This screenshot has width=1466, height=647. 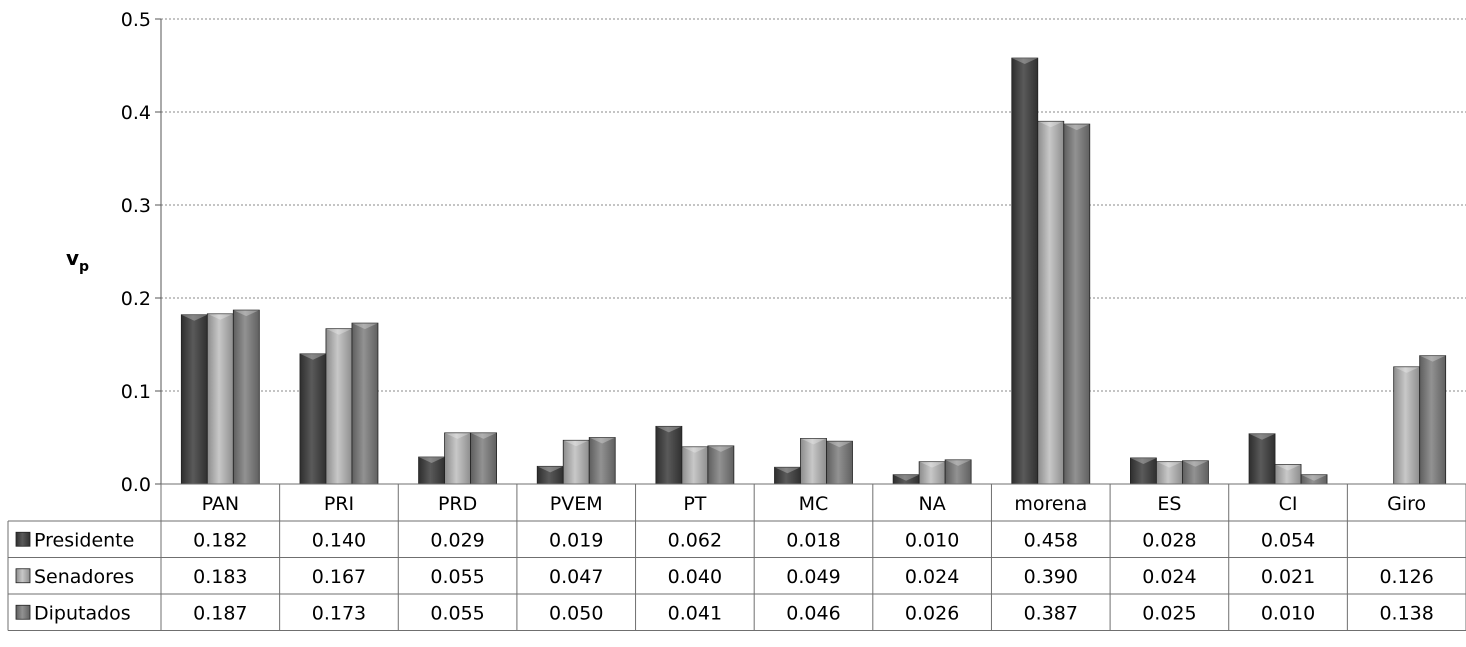 I want to click on bar-diputados-es, so click(x=1195, y=472).